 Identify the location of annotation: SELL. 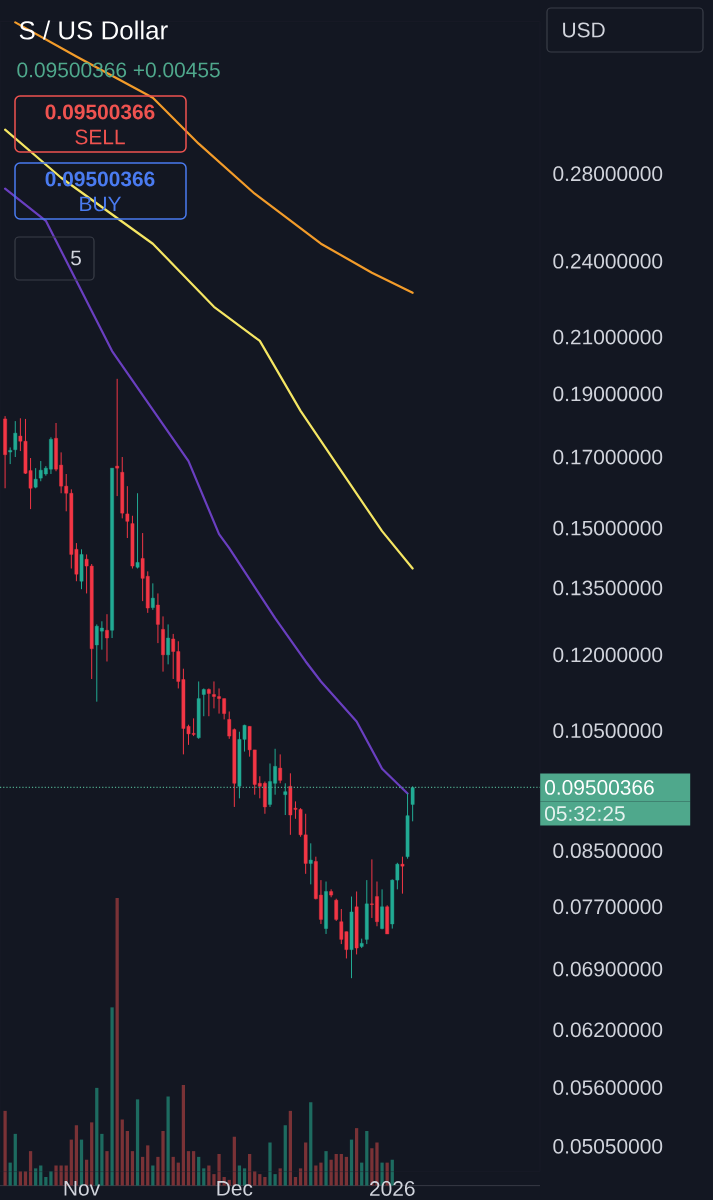
(100, 137).